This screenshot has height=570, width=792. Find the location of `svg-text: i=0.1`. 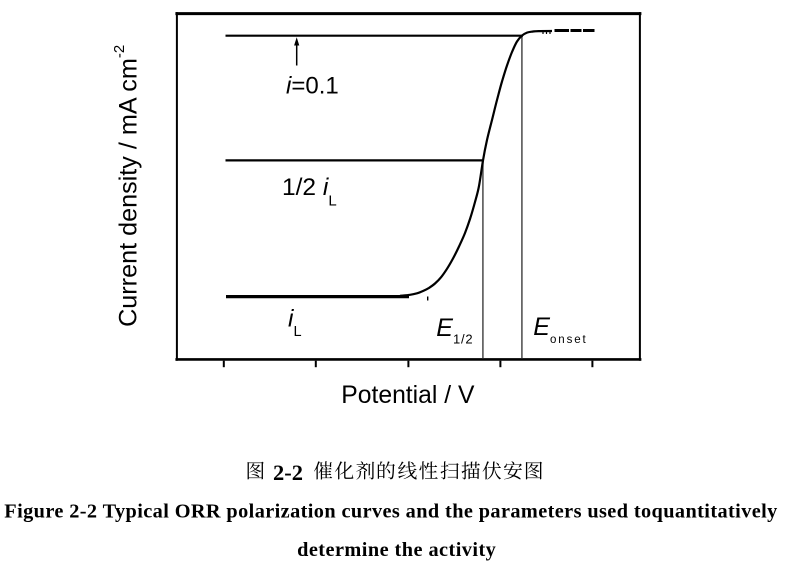

svg-text: i=0.1 is located at coordinates (312, 86).